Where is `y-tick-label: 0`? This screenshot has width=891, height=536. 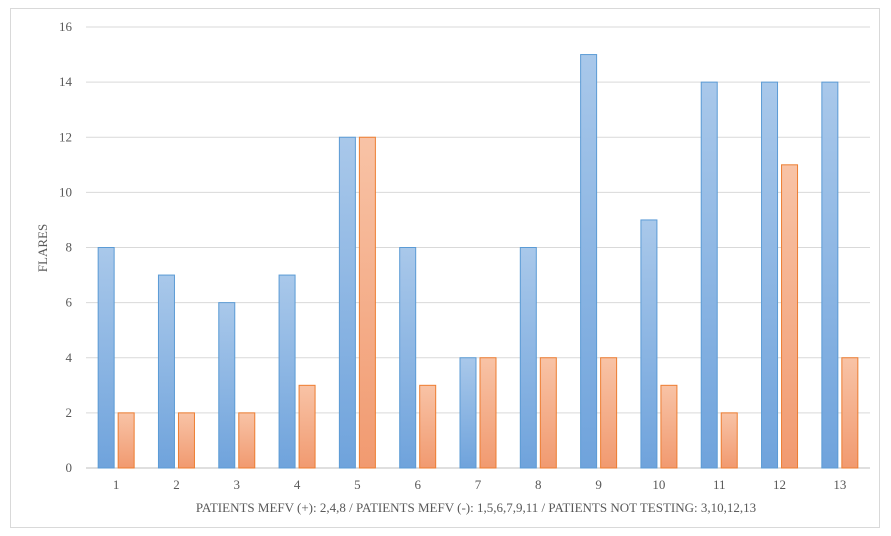 y-tick-label: 0 is located at coordinates (69, 467).